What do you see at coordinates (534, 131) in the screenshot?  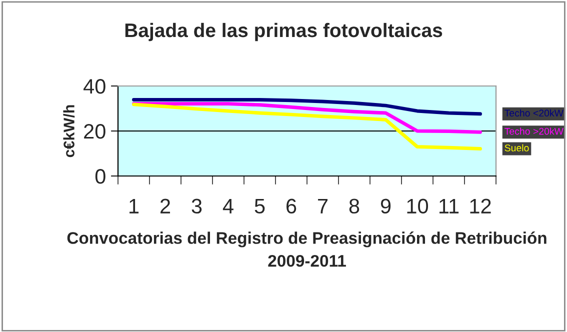 I see `text: Techo >20kW` at bounding box center [534, 131].